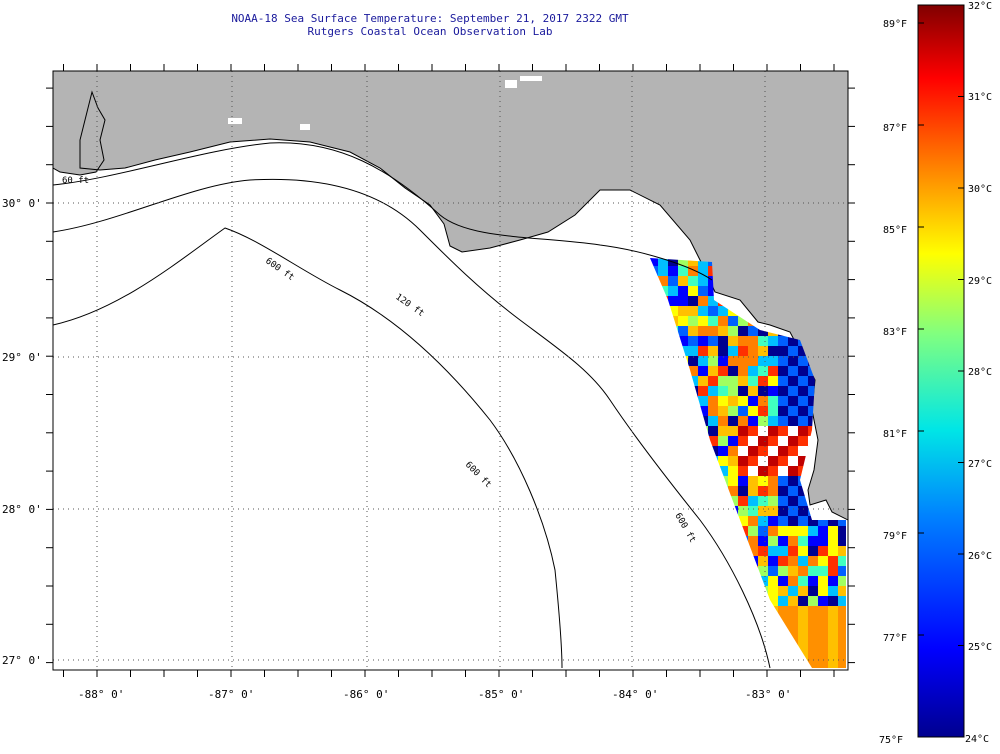  Describe the element at coordinates (895, 128) in the screenshot. I see `colorbar-f-label: 87°F` at that location.